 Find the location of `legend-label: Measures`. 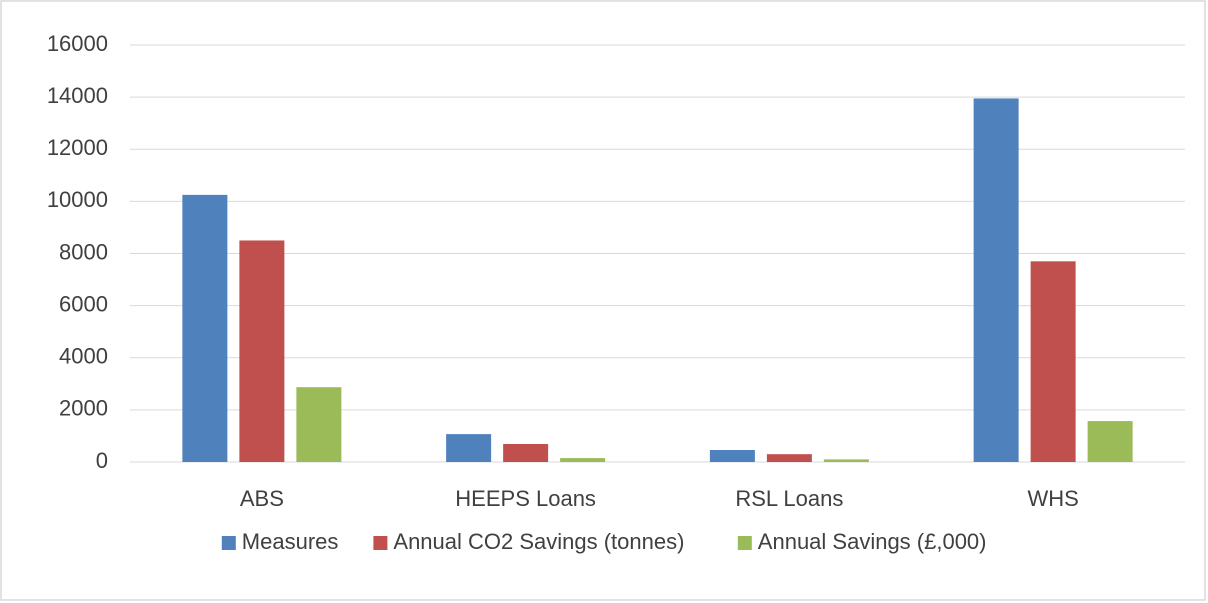

legend-label: Measures is located at coordinates (290, 541).